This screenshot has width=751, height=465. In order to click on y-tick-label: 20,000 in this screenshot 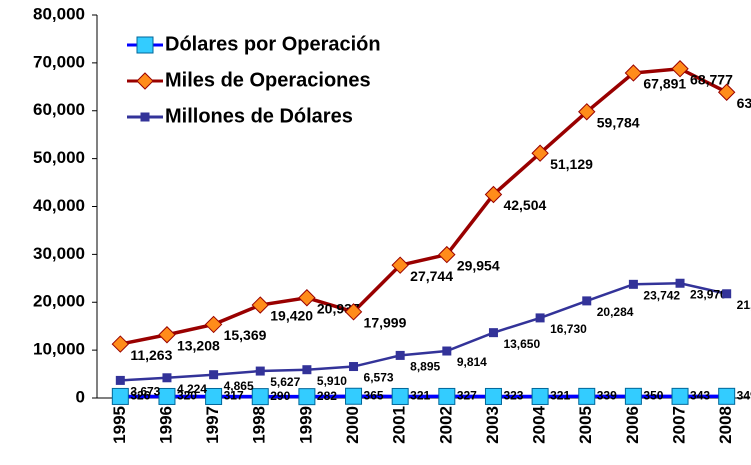, I will do `click(59, 301)`.